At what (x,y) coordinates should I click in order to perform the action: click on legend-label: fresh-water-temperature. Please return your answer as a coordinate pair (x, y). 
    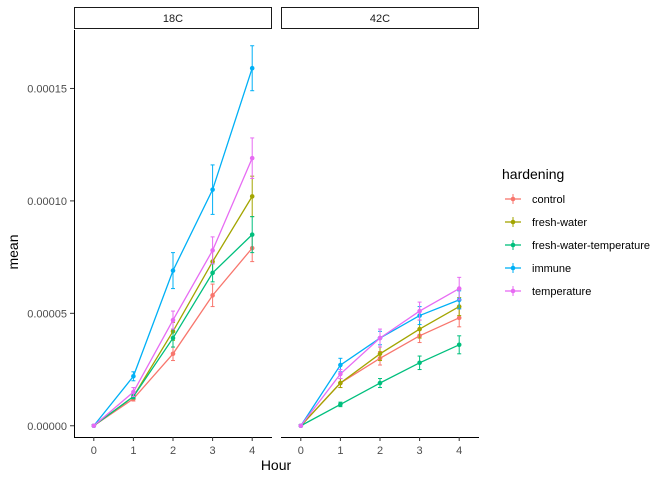
    Looking at the image, I should click on (591, 246).